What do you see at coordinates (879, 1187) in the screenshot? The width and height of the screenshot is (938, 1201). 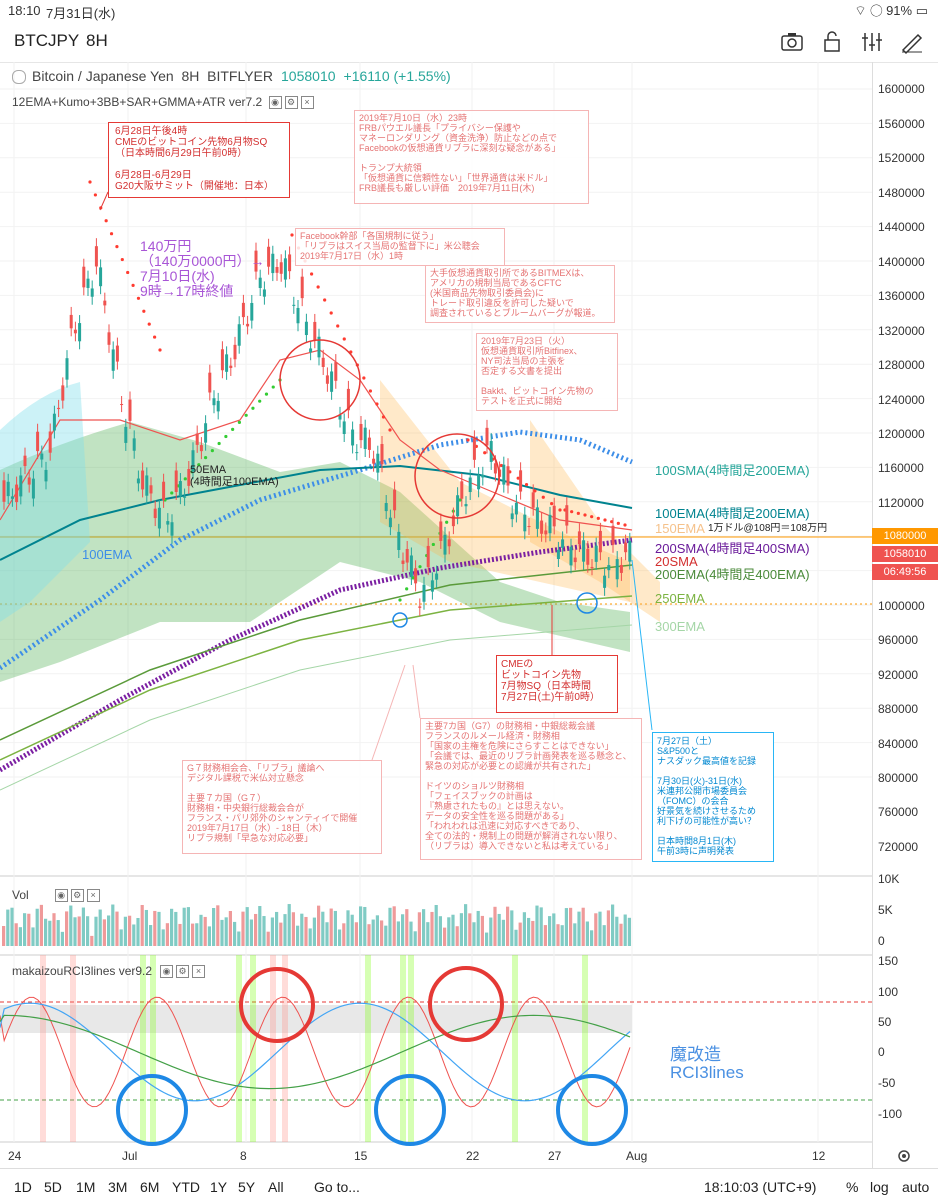 I see `log-toggle: log` at bounding box center [879, 1187].